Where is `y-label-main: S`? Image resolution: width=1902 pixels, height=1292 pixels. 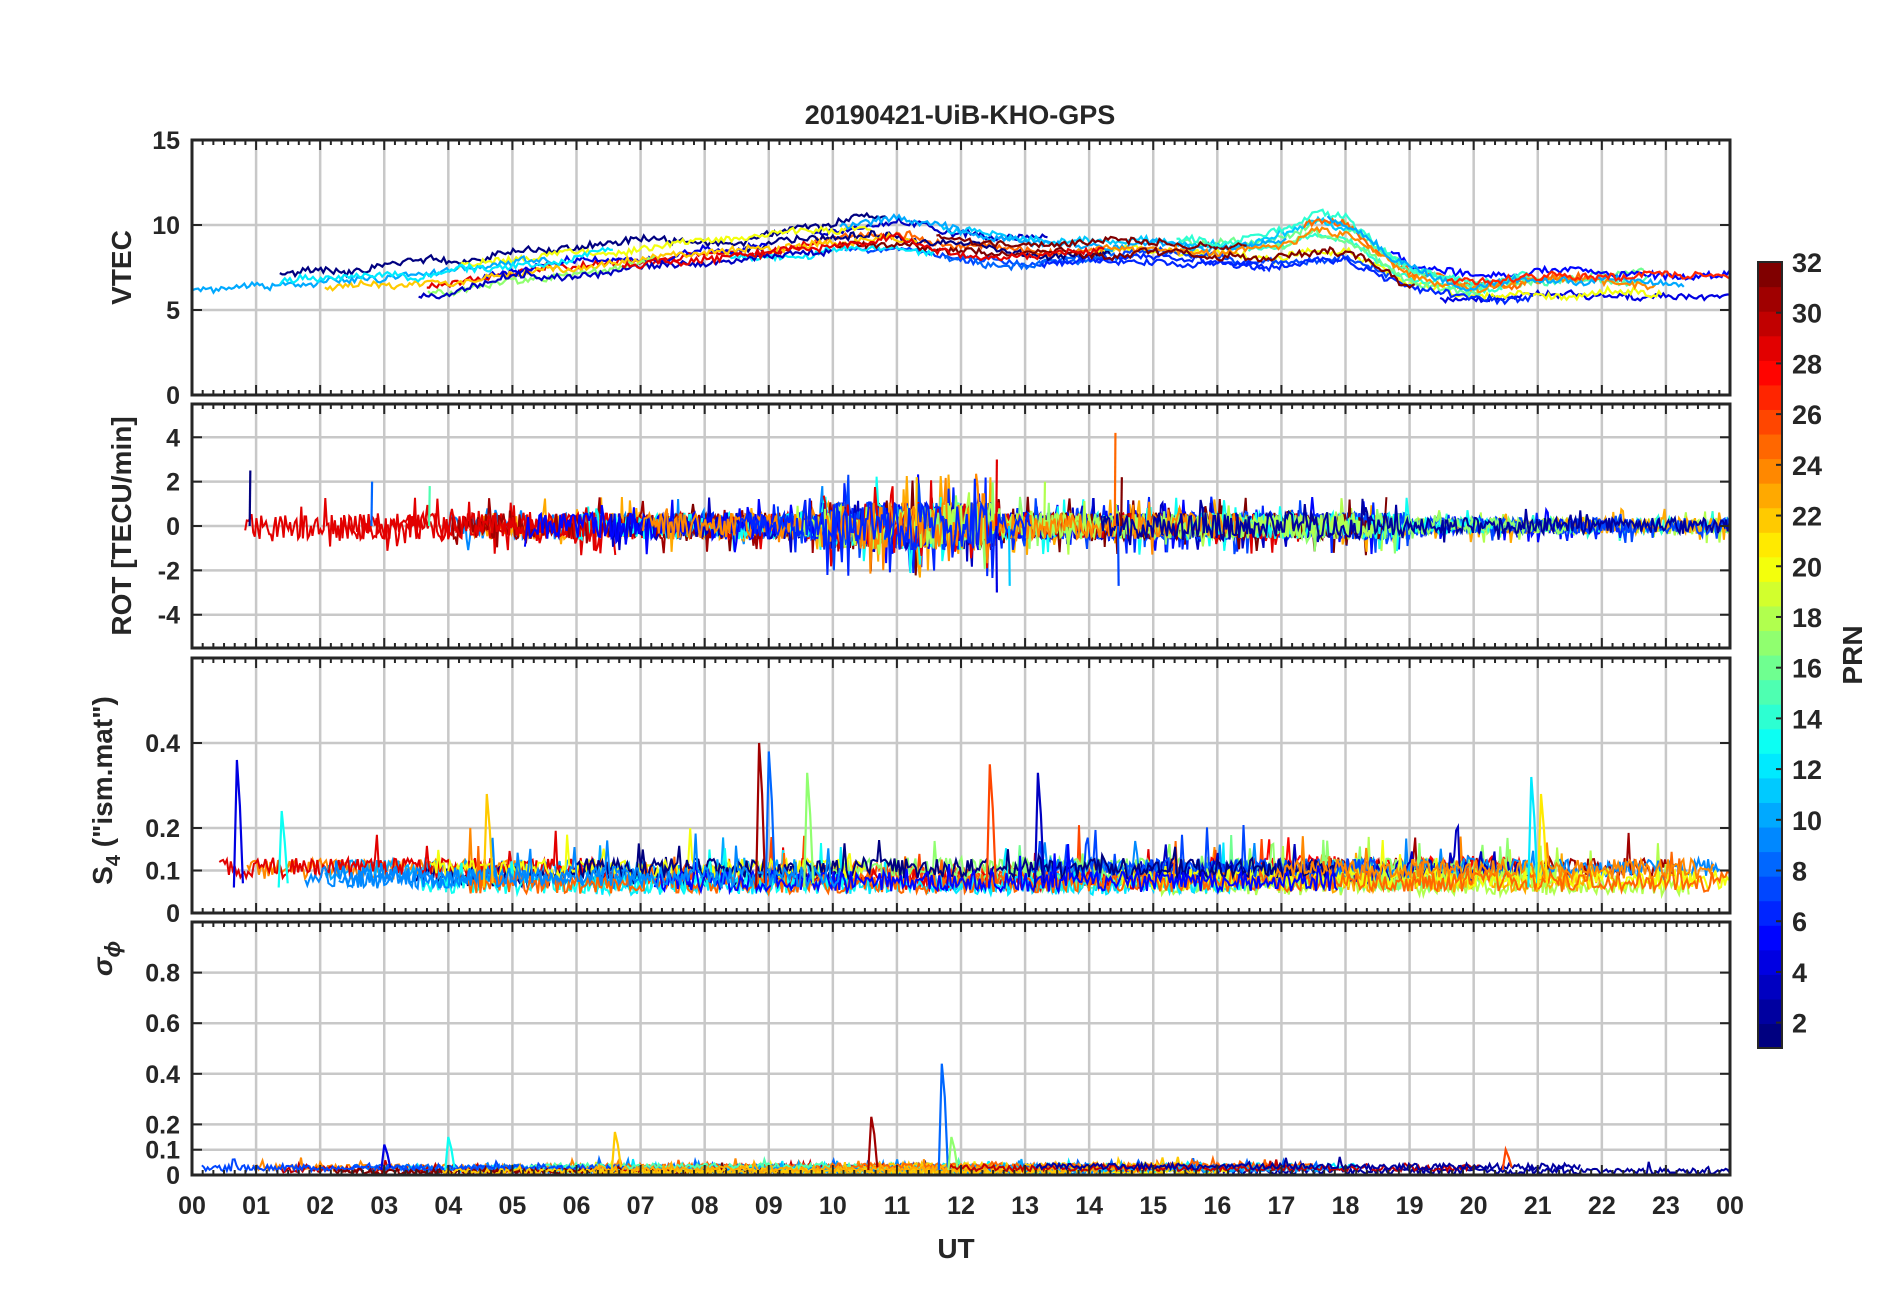
y-label-main: S is located at coordinates (102, 875).